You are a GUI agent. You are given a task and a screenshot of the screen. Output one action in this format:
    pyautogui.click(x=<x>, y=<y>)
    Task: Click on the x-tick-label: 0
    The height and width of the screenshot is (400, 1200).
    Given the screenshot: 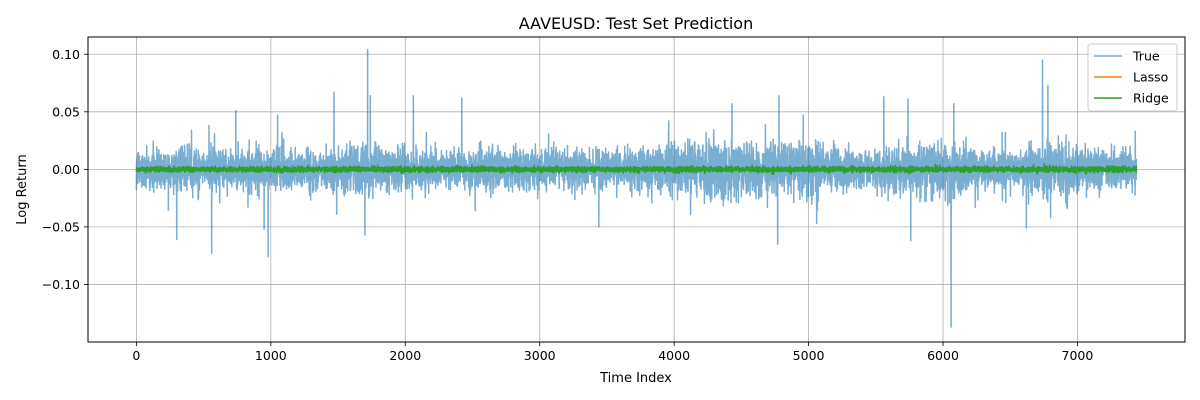 What is the action you would take?
    pyautogui.click(x=136, y=355)
    